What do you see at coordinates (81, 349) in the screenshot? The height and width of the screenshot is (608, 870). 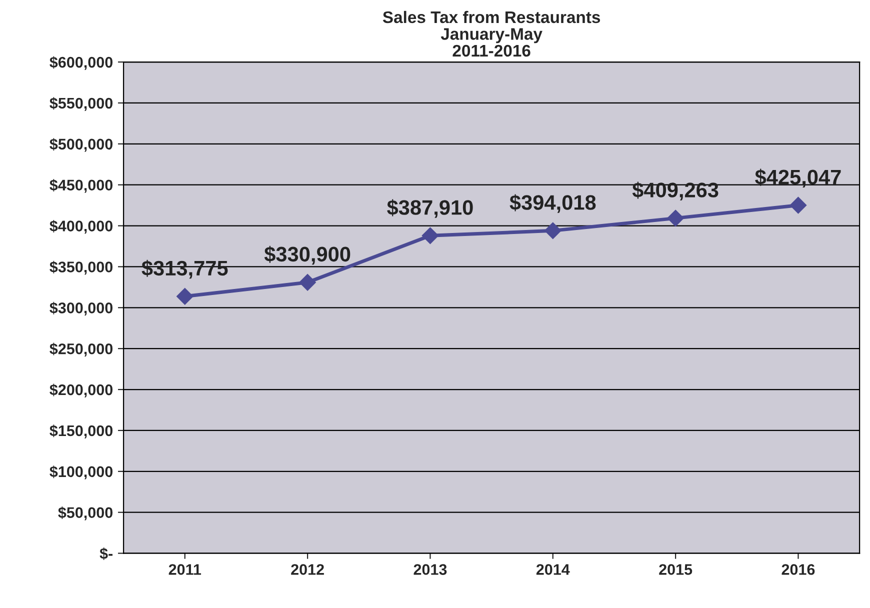 I see `y-tick-label: $250,000` at bounding box center [81, 349].